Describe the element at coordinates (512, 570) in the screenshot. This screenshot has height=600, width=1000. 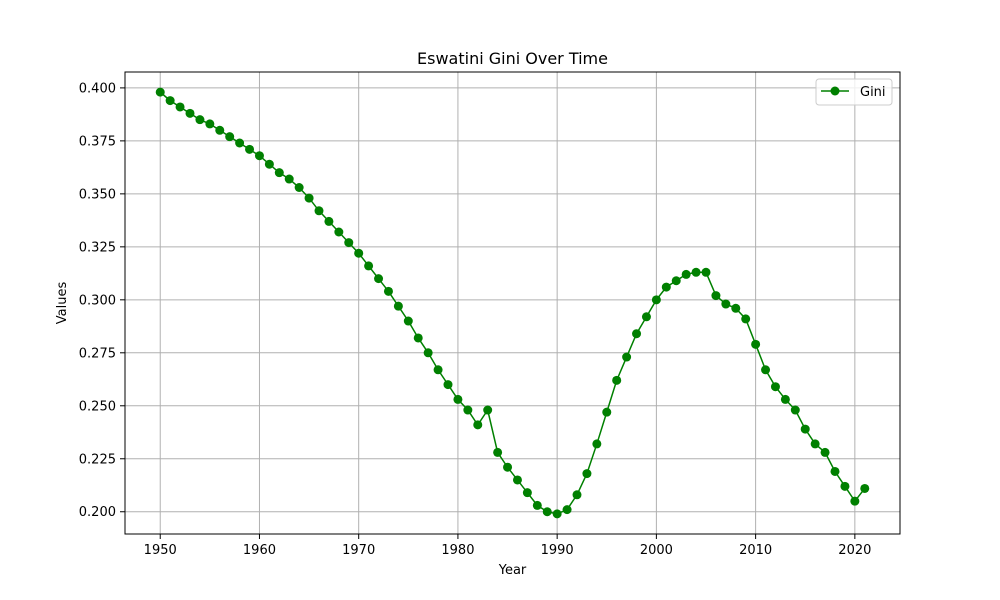
I see `x-axis-label: Year` at that location.